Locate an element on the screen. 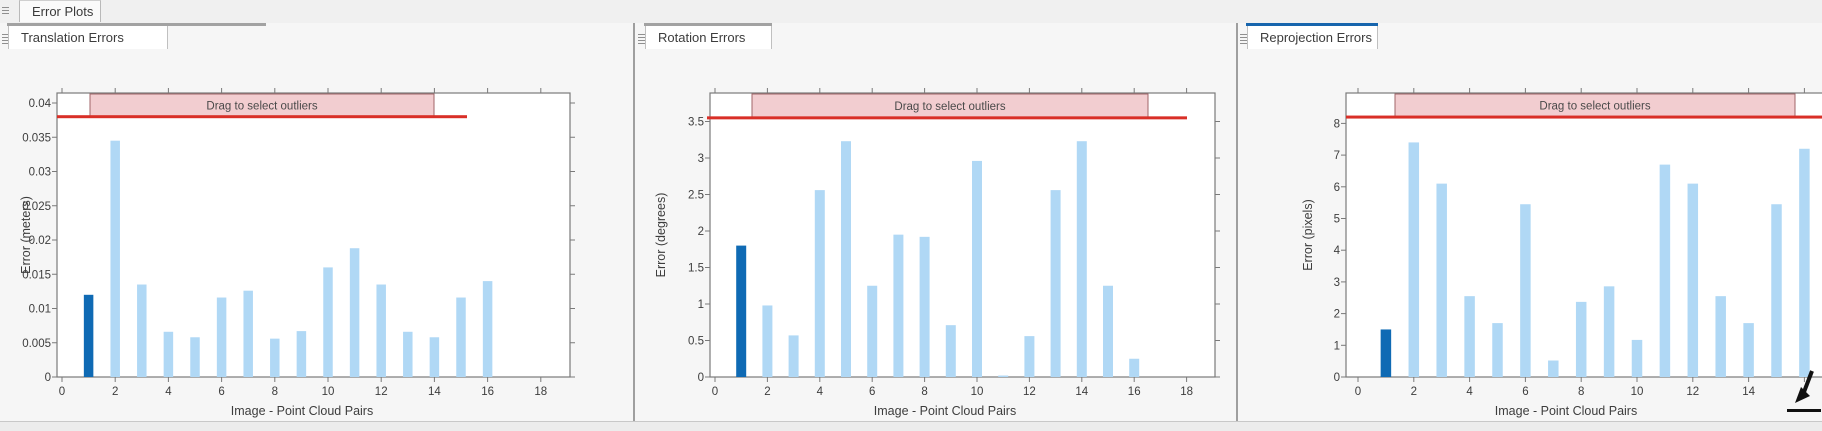 The image size is (1822, 431). tab-translation-errors: Translation Errors is located at coordinates (88, 37).